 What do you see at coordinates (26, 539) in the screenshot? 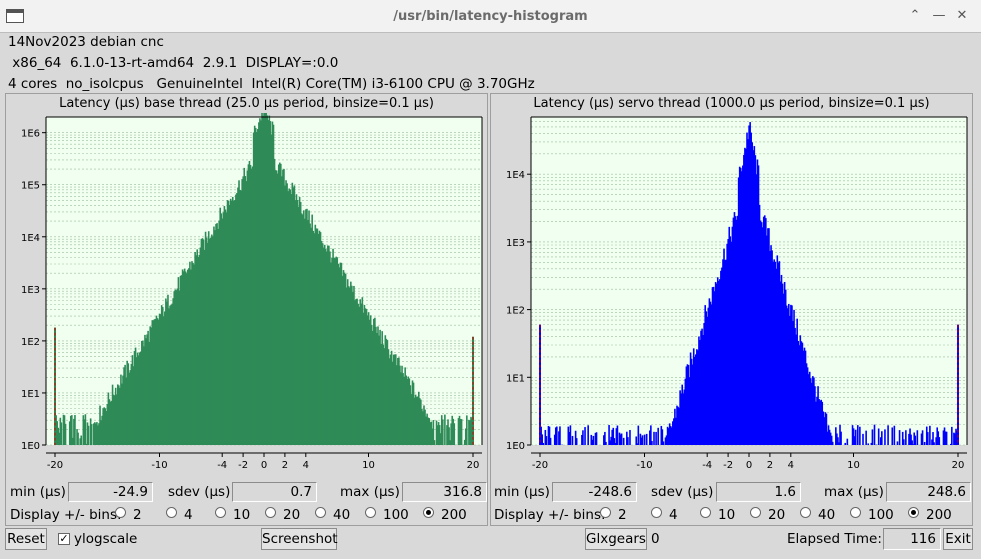
I see `reset-button: Reset` at bounding box center [26, 539].